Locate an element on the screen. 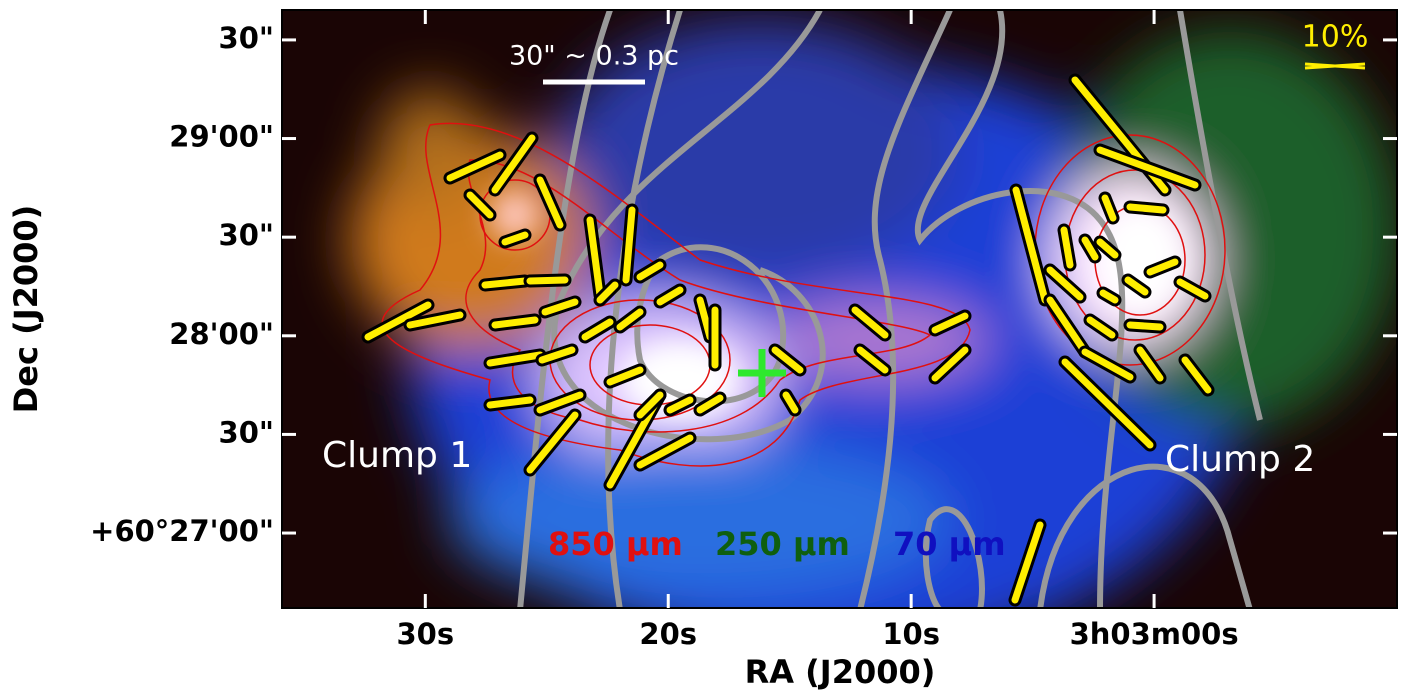  vector-scale-bar is located at coordinates (1335, 66).